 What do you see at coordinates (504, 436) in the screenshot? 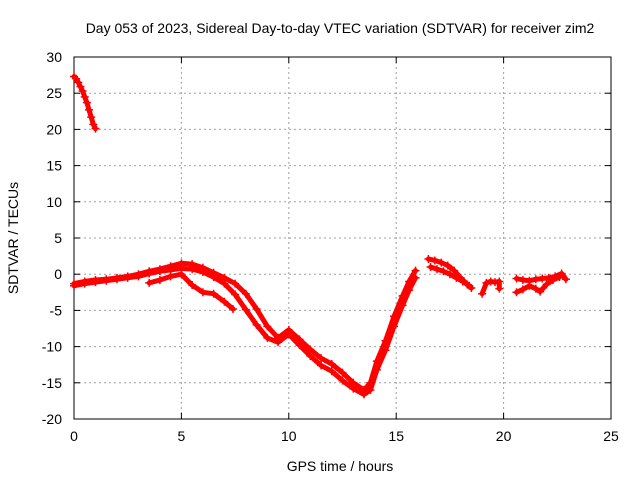
I see `x-tick-label: 20` at bounding box center [504, 436].